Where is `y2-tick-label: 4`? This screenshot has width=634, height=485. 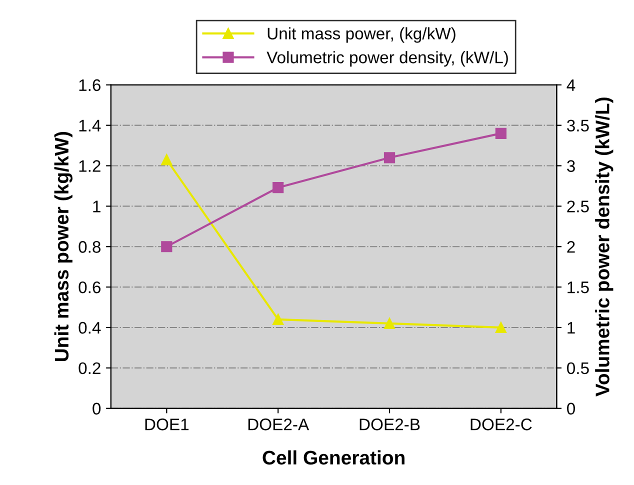
y2-tick-label: 4 is located at coordinates (571, 85).